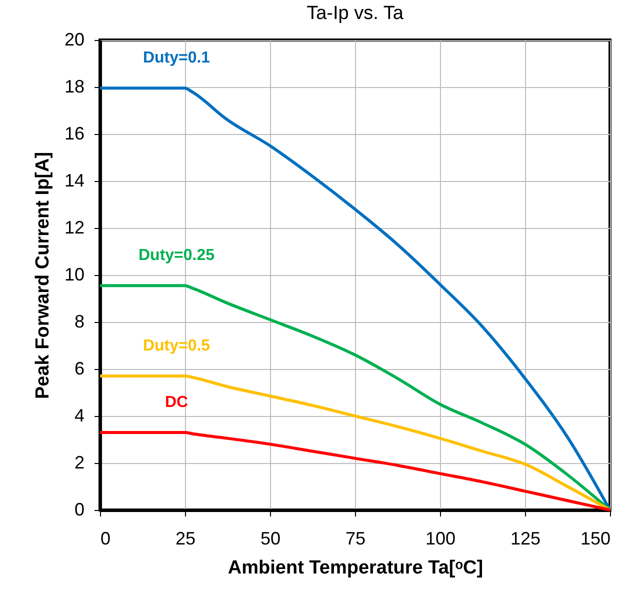  Describe the element at coordinates (74, 228) in the screenshot. I see `y-tick-label: 12` at that location.